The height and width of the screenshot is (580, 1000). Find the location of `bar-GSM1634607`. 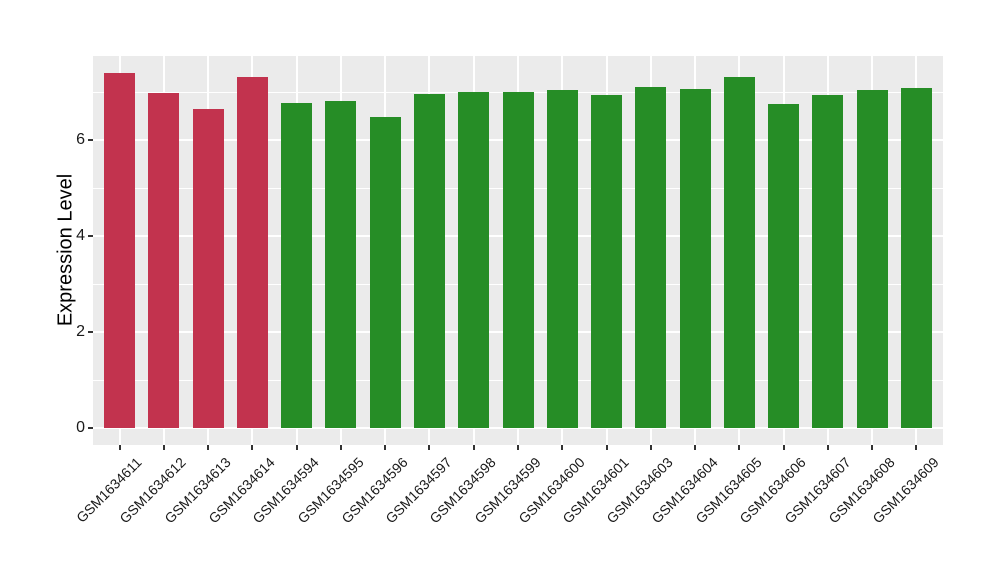

bar-GSM1634607 is located at coordinates (828, 261).